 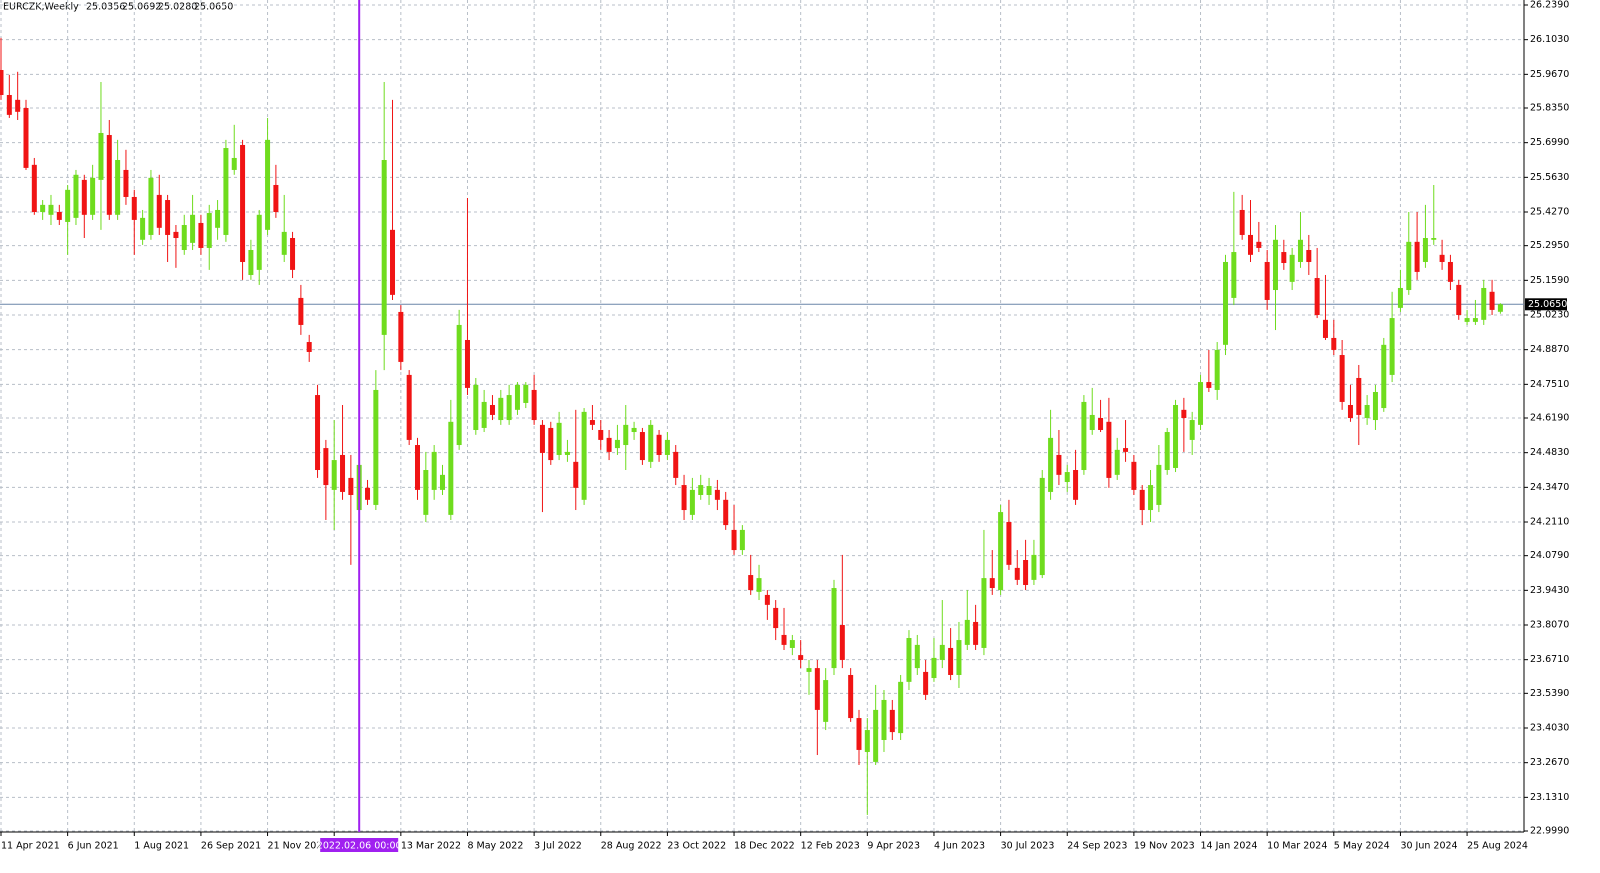 I want to click on y-tick-label: 23.2670, so click(x=1549, y=762).